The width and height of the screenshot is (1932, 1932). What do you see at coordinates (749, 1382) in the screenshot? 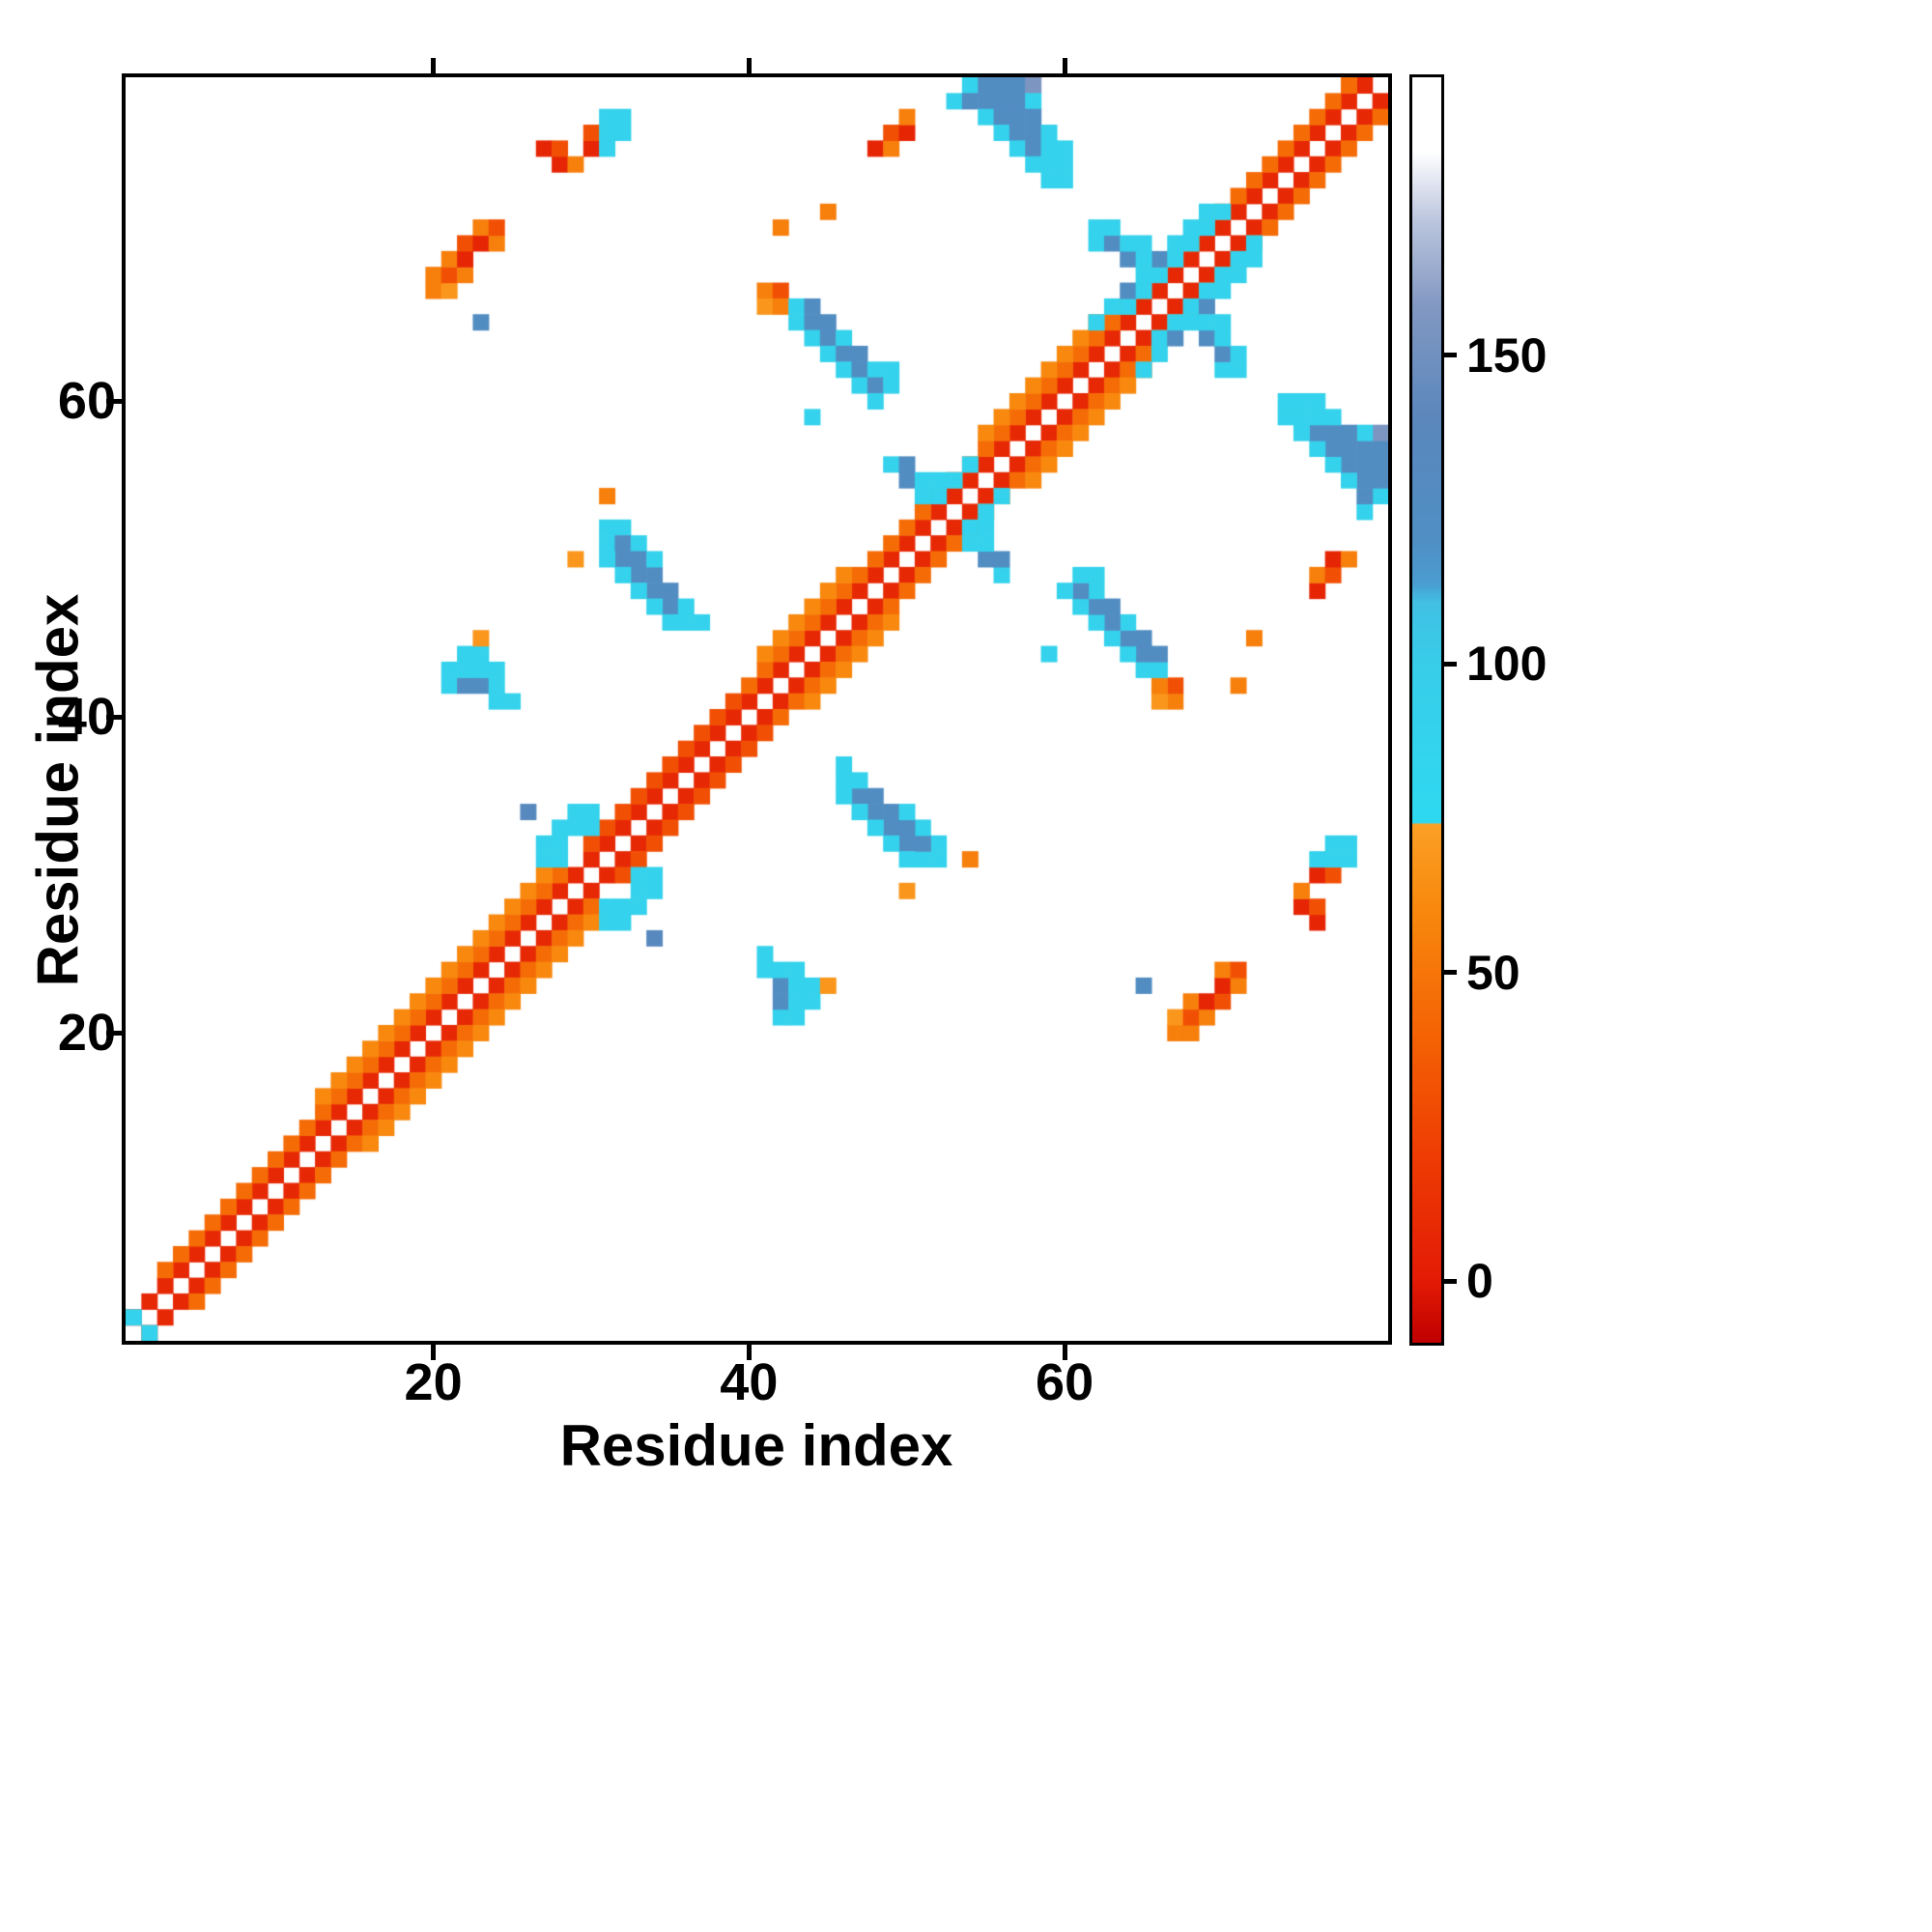
I see `x-tick-label: 40` at bounding box center [749, 1382].